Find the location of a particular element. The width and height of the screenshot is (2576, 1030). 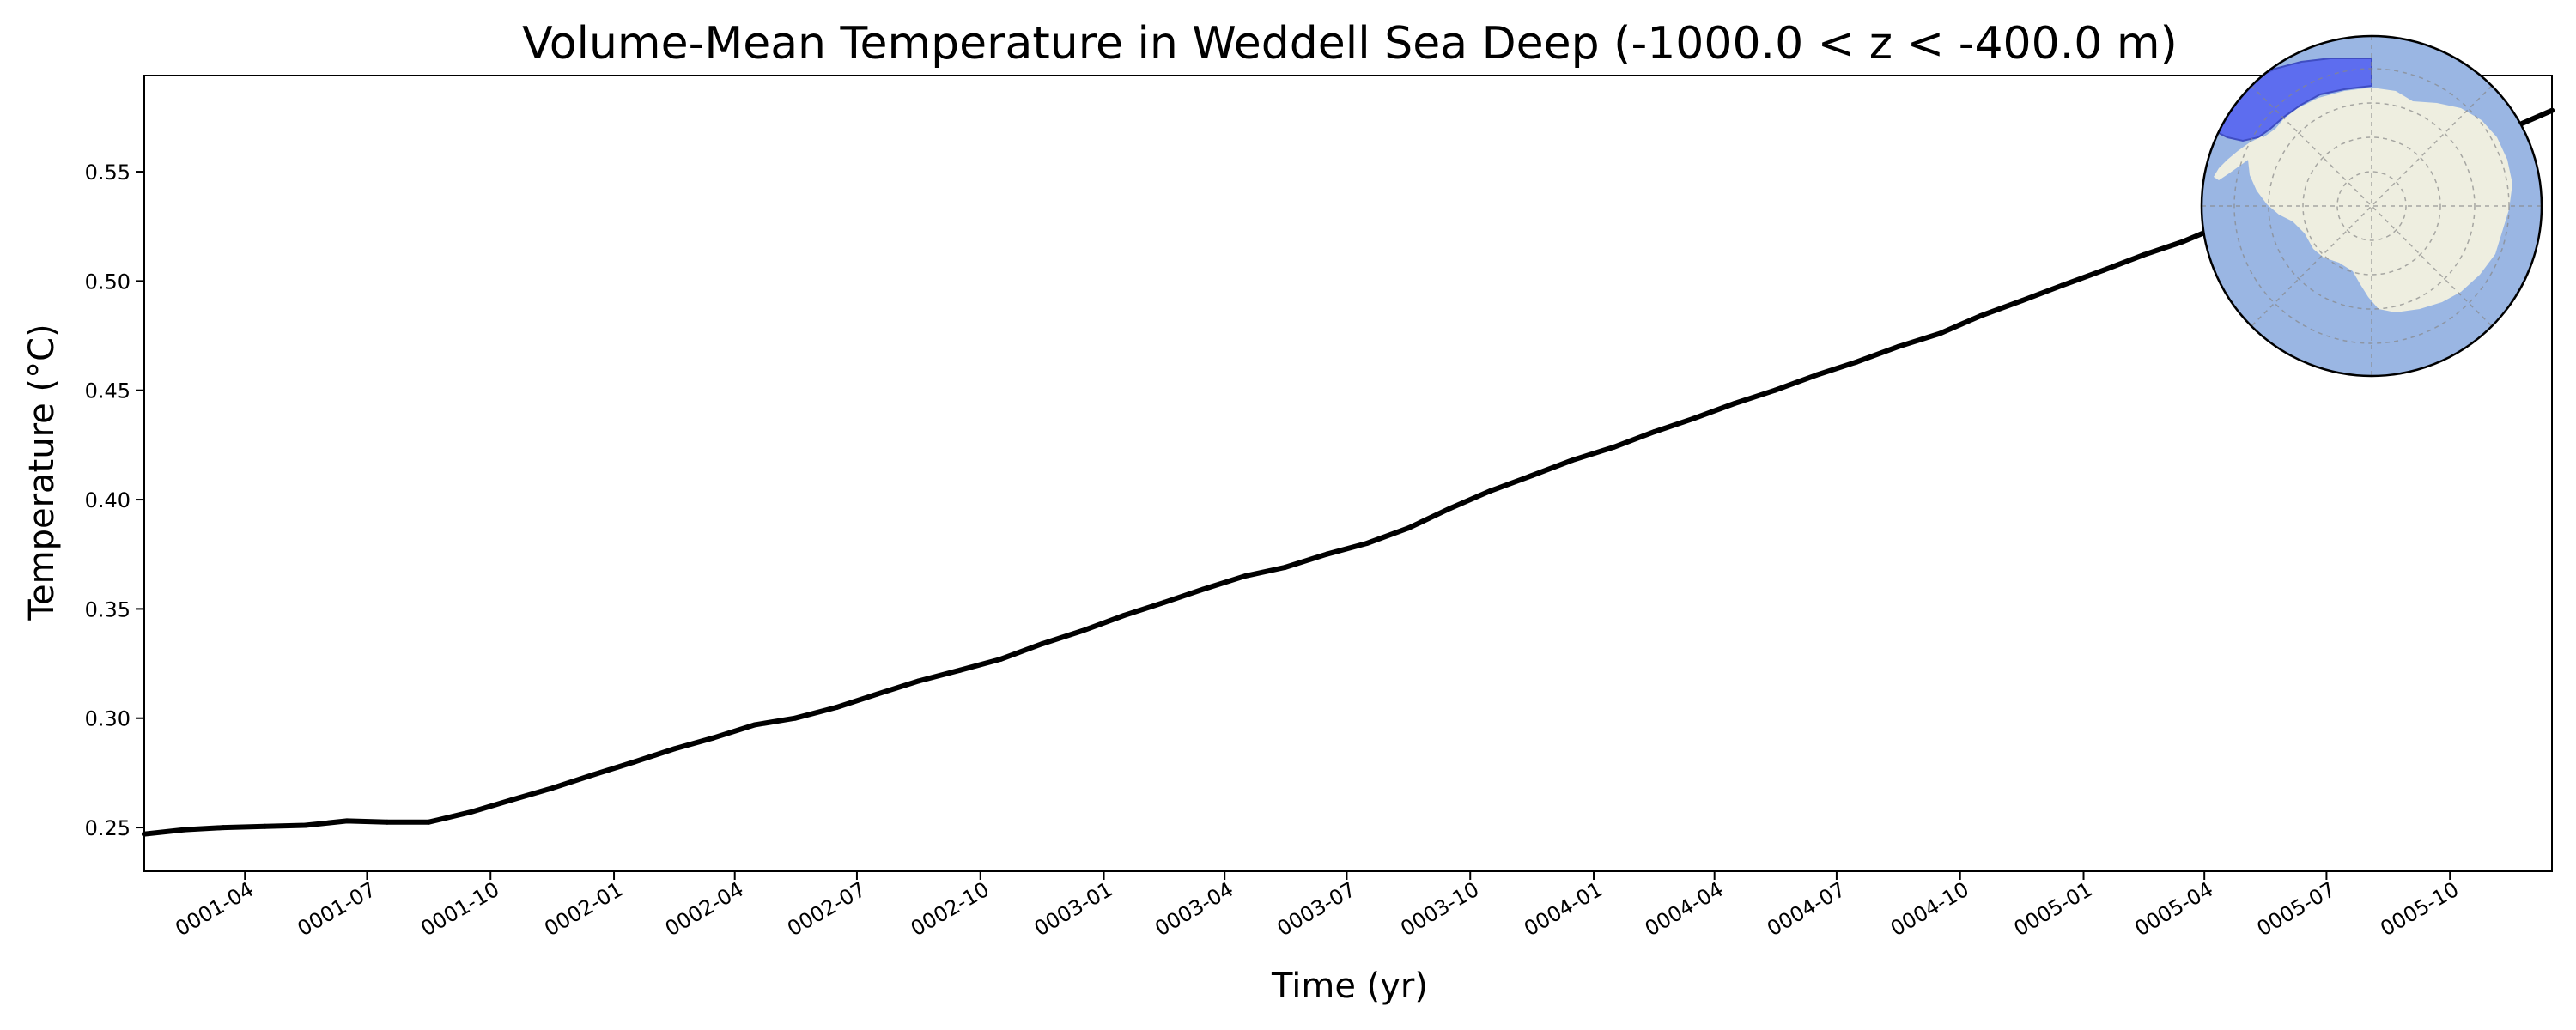

y-tick-label: 0.30 is located at coordinates (108, 719).